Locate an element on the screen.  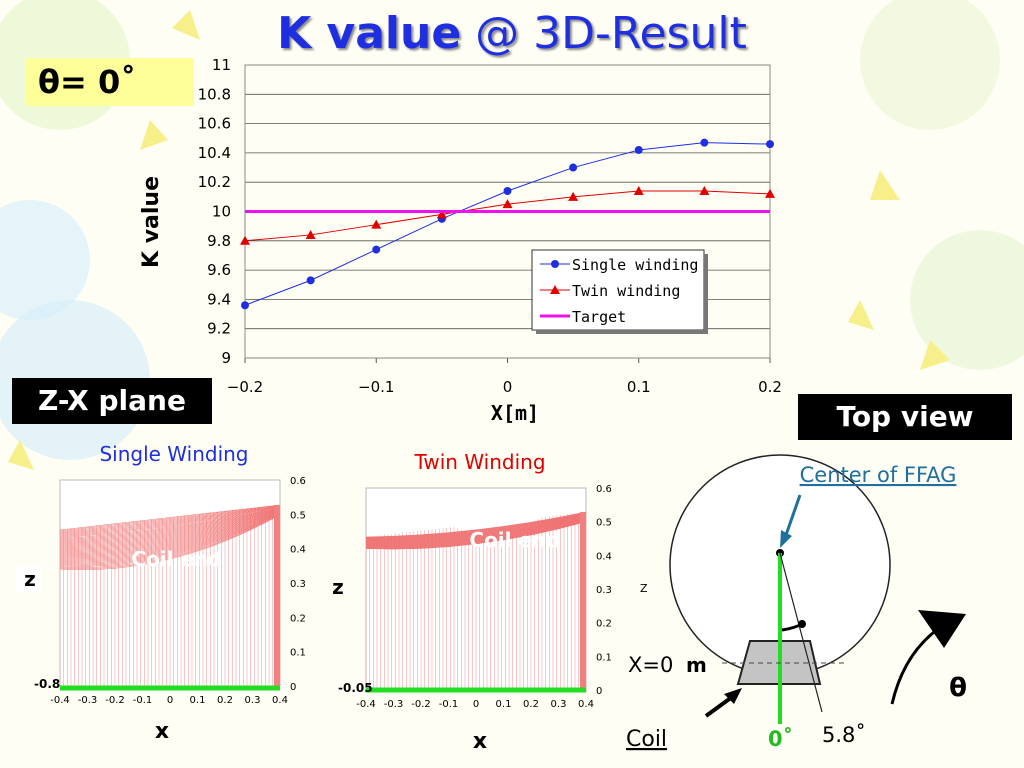
small-x-tick: -0.3 is located at coordinates (88, 700).